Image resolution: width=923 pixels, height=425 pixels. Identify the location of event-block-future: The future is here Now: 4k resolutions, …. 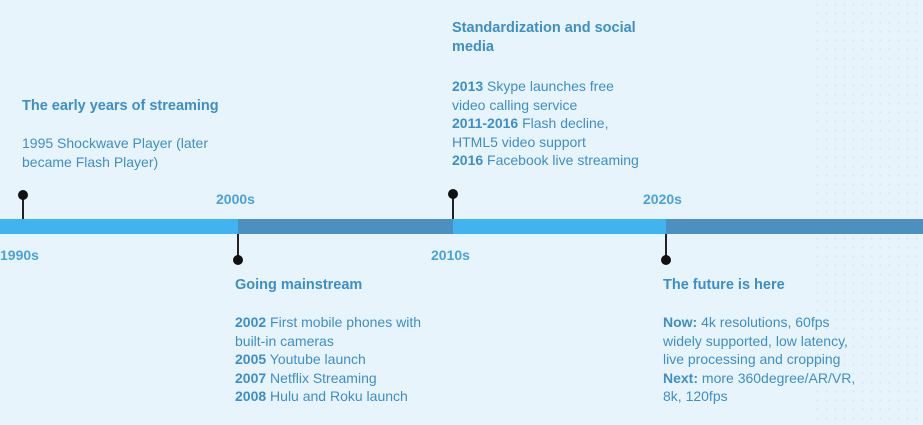
(785, 341).